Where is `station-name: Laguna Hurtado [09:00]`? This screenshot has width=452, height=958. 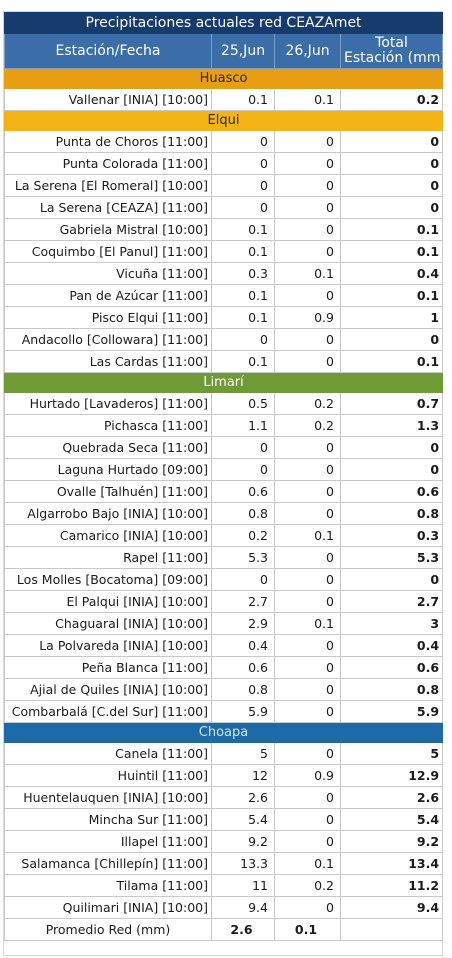 station-name: Laguna Hurtado [09:00] is located at coordinates (108, 469).